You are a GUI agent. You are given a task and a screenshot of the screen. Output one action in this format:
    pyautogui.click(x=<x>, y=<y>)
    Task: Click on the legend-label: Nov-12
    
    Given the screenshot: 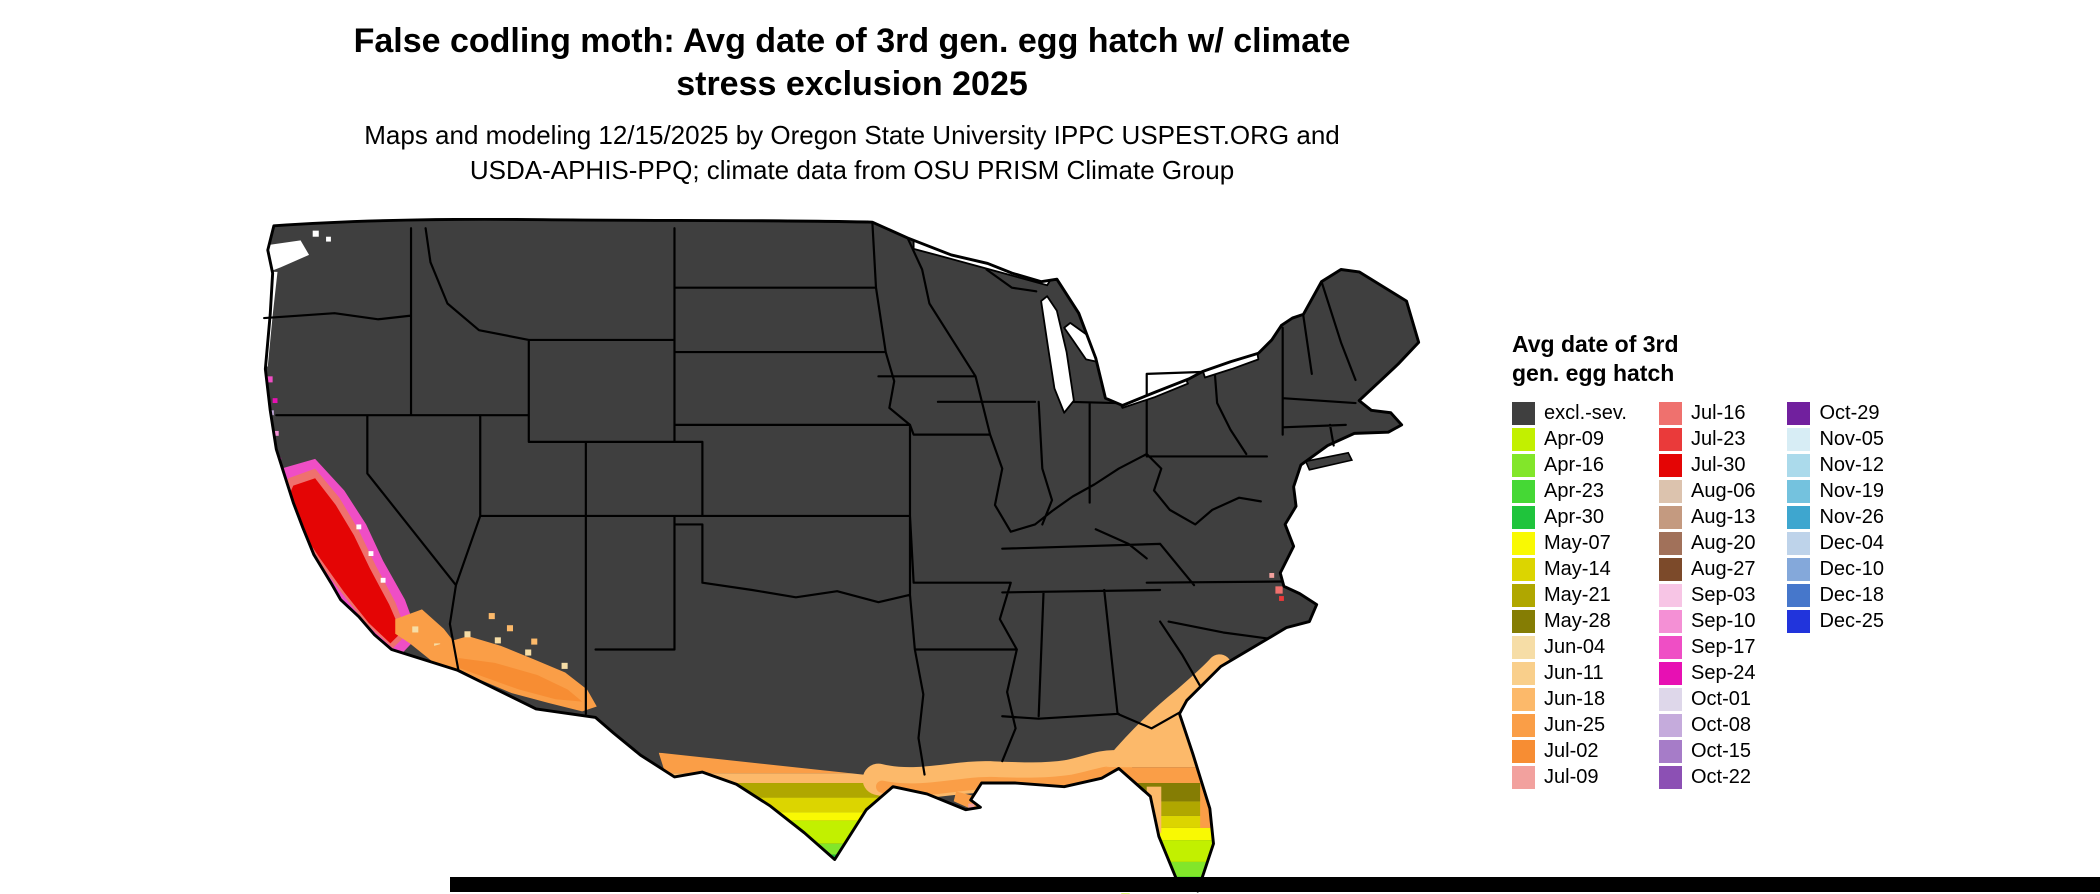 What is the action you would take?
    pyautogui.click(x=1851, y=465)
    